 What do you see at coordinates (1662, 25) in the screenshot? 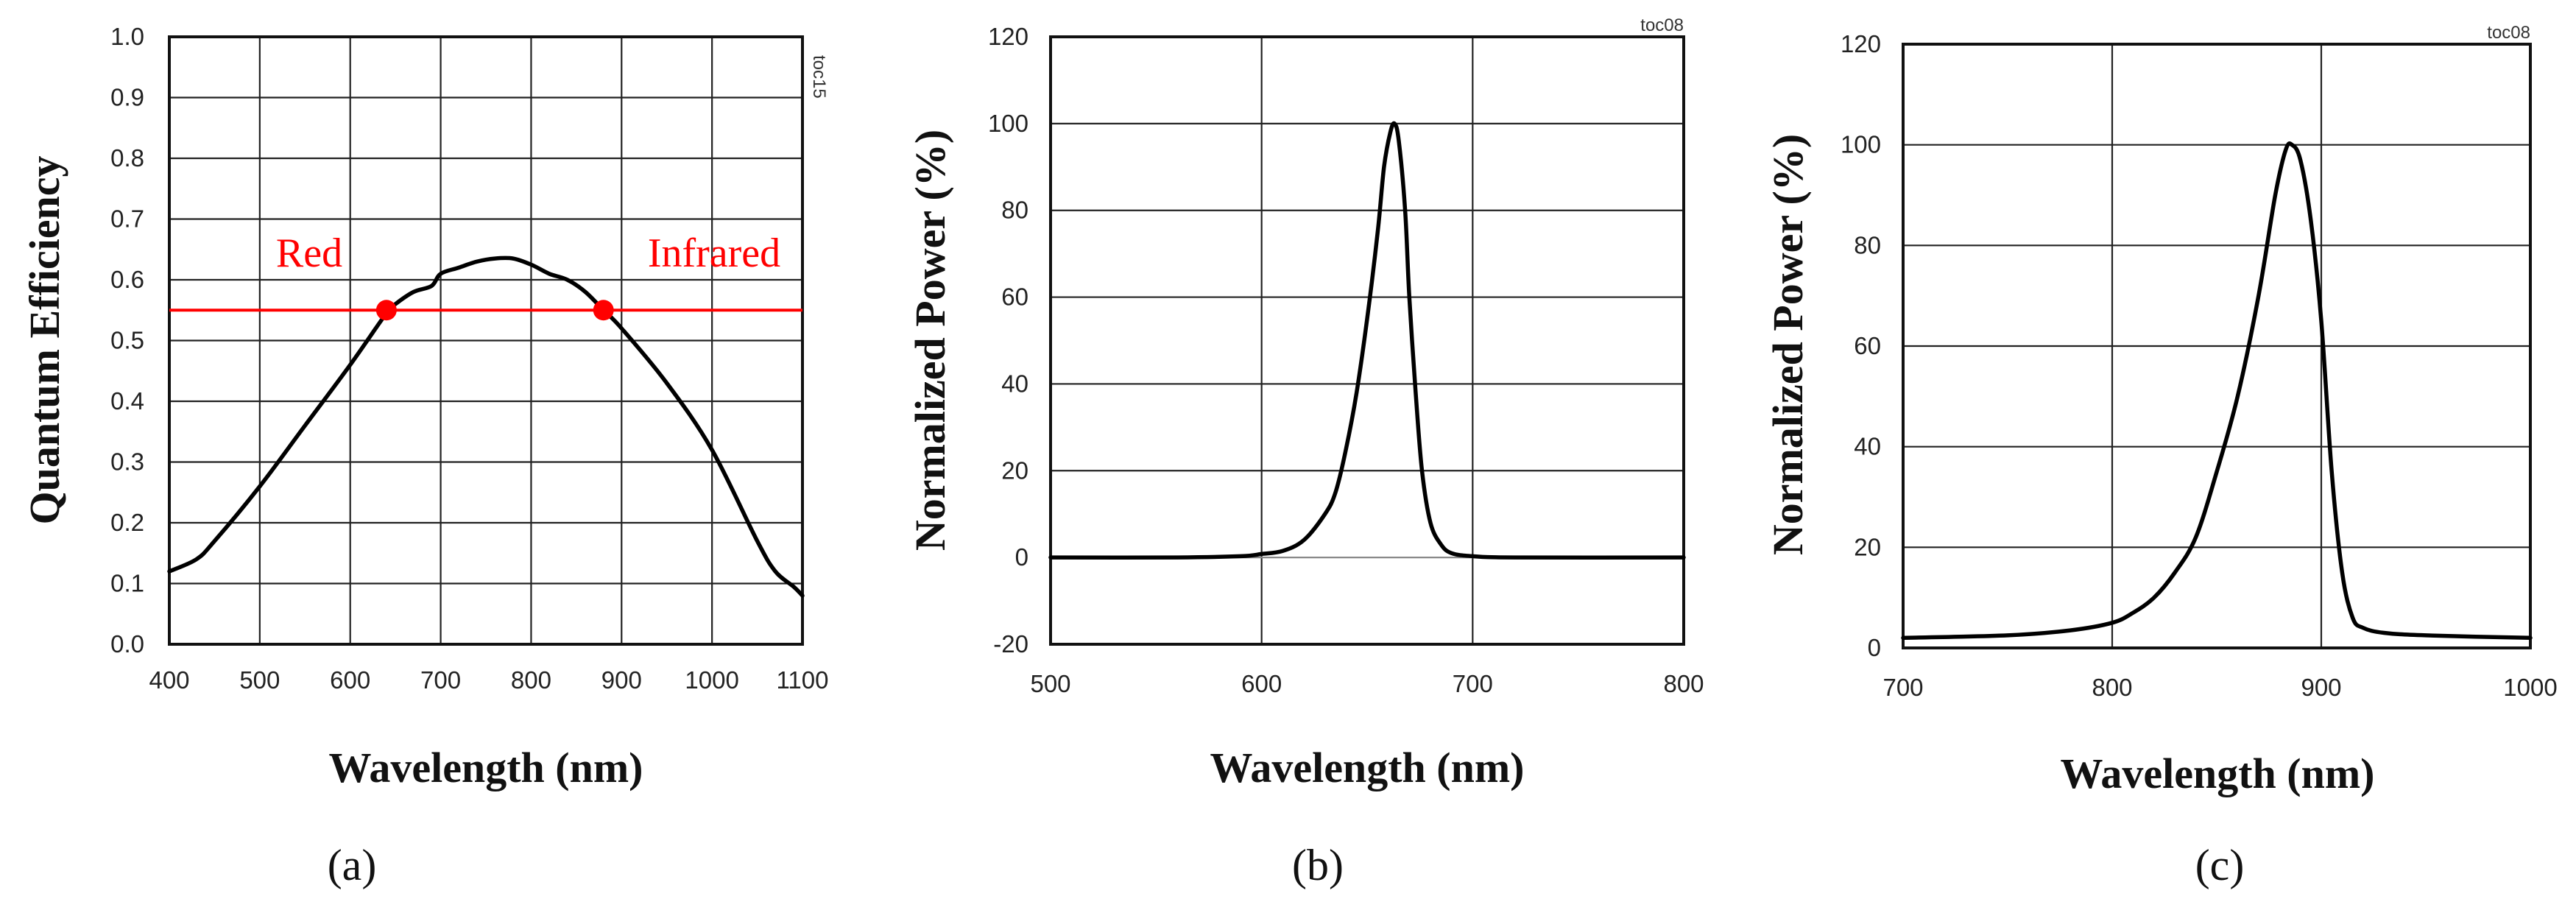
I see `panel-b-corner-tag: toc08` at bounding box center [1662, 25].